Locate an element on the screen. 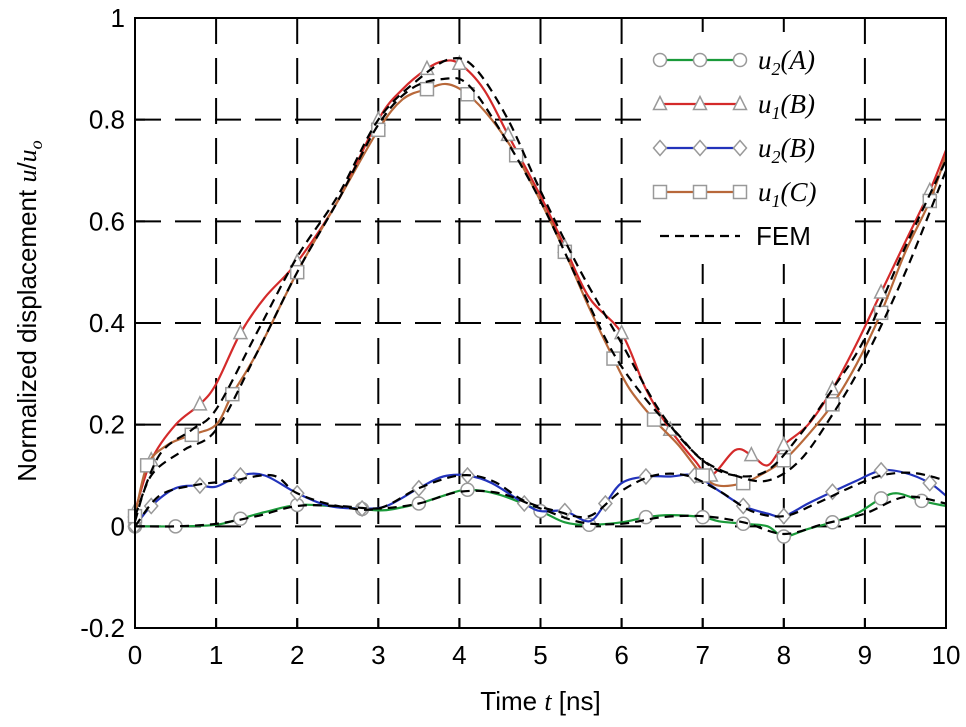 The height and width of the screenshot is (727, 966). legend-entry-u1-c: u1(C) is located at coordinates (734, 194).